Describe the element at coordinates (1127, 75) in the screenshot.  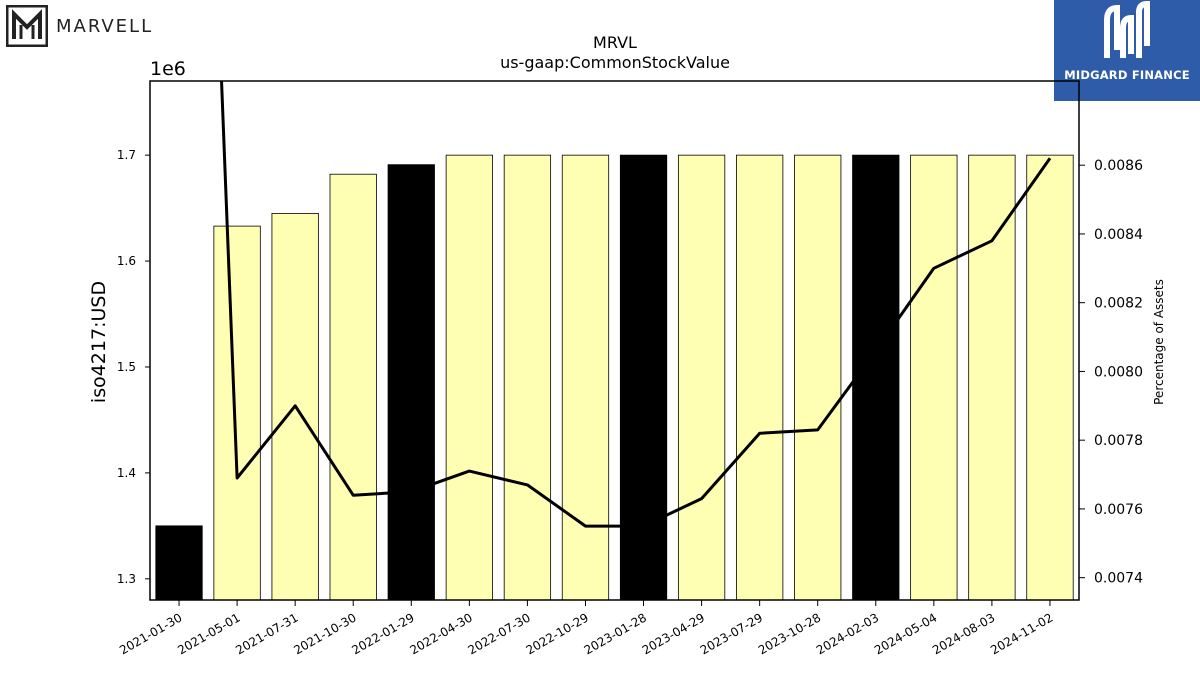
I see `midgard-name: MIDGARD FINANCE` at that location.